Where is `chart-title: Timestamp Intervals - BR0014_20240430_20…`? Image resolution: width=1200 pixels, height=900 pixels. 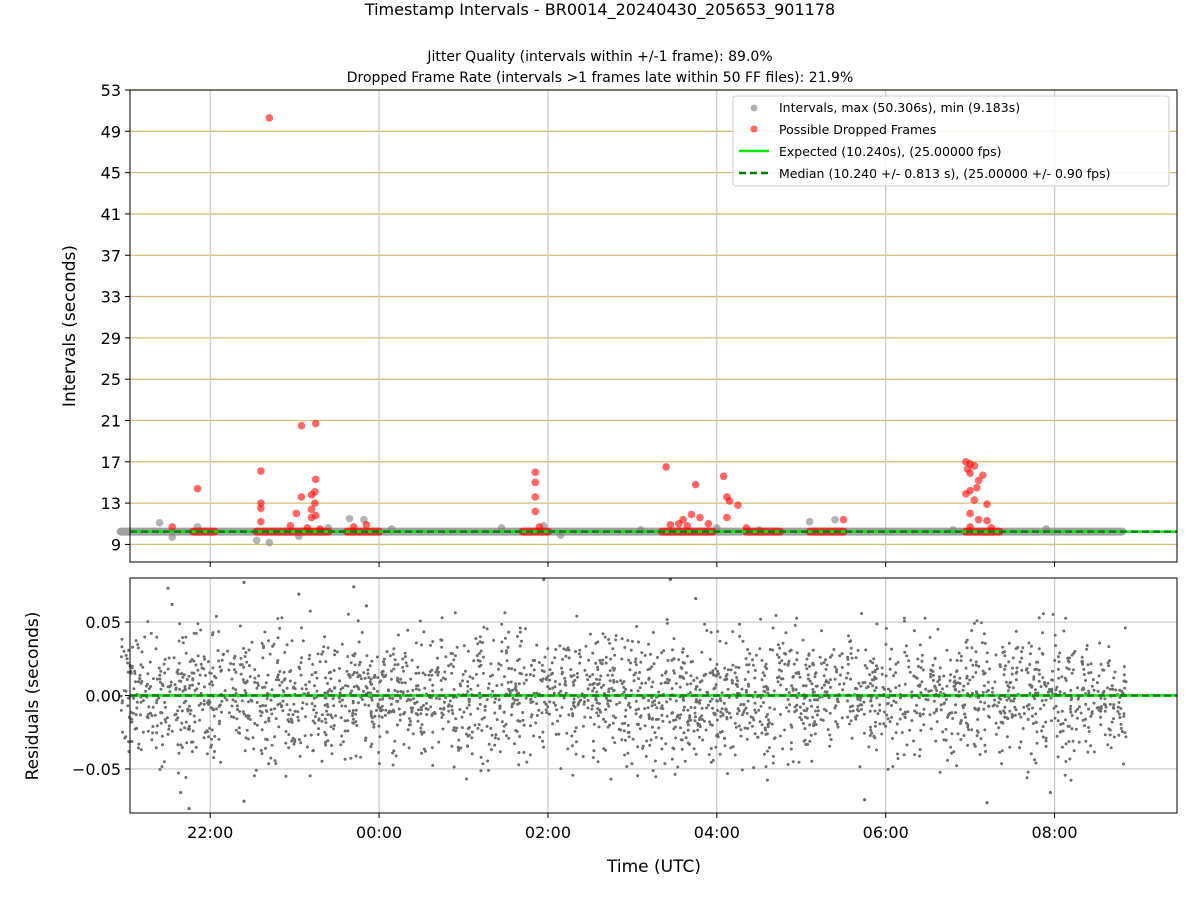 chart-title: Timestamp Intervals - BR0014_20240430_20… is located at coordinates (600, 9).